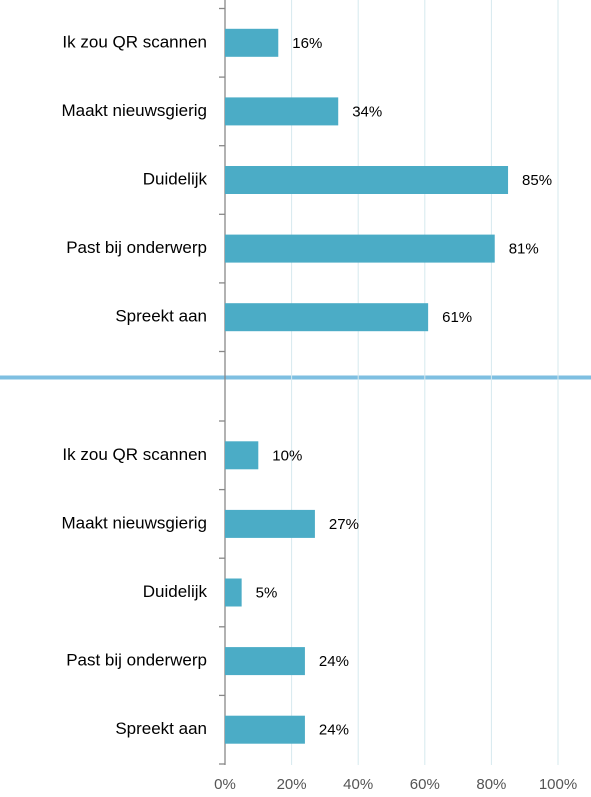 Image resolution: width=591 pixels, height=797 pixels. I want to click on x-tick-label: 40%, so click(358, 784).